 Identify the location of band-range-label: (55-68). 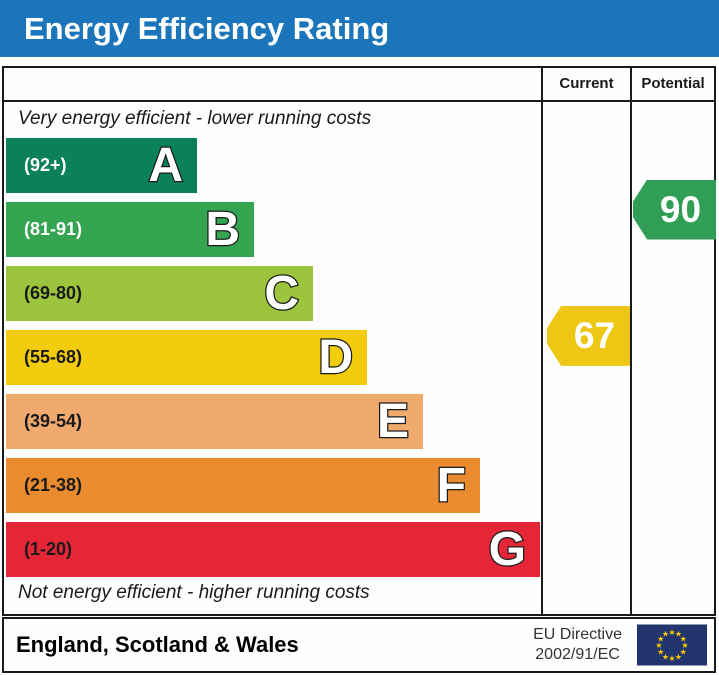
(53, 357).